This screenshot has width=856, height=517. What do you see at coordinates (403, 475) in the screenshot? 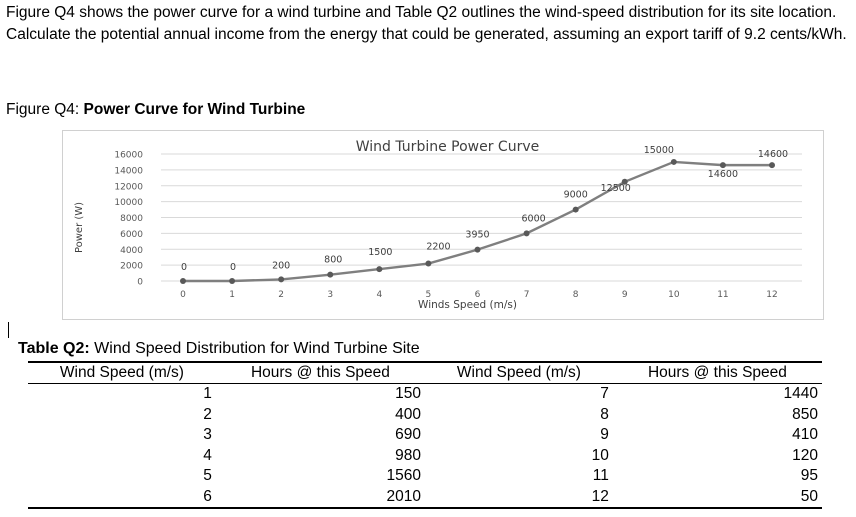
I see `table-cell: 1560` at bounding box center [403, 475].